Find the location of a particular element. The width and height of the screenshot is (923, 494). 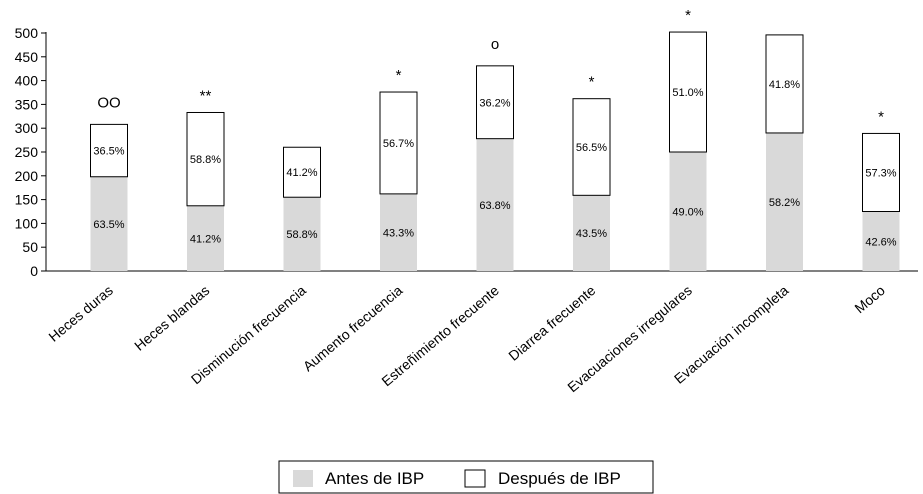

data-label-despues: 41.2% is located at coordinates (301, 173).